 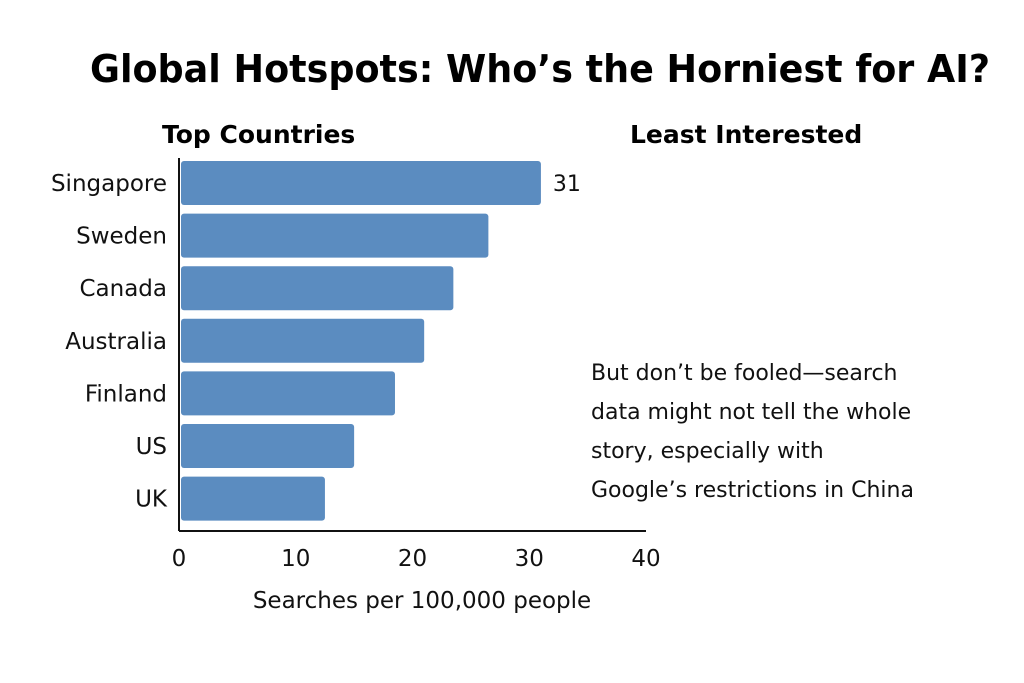 I want to click on bar-canada, so click(x=317, y=288).